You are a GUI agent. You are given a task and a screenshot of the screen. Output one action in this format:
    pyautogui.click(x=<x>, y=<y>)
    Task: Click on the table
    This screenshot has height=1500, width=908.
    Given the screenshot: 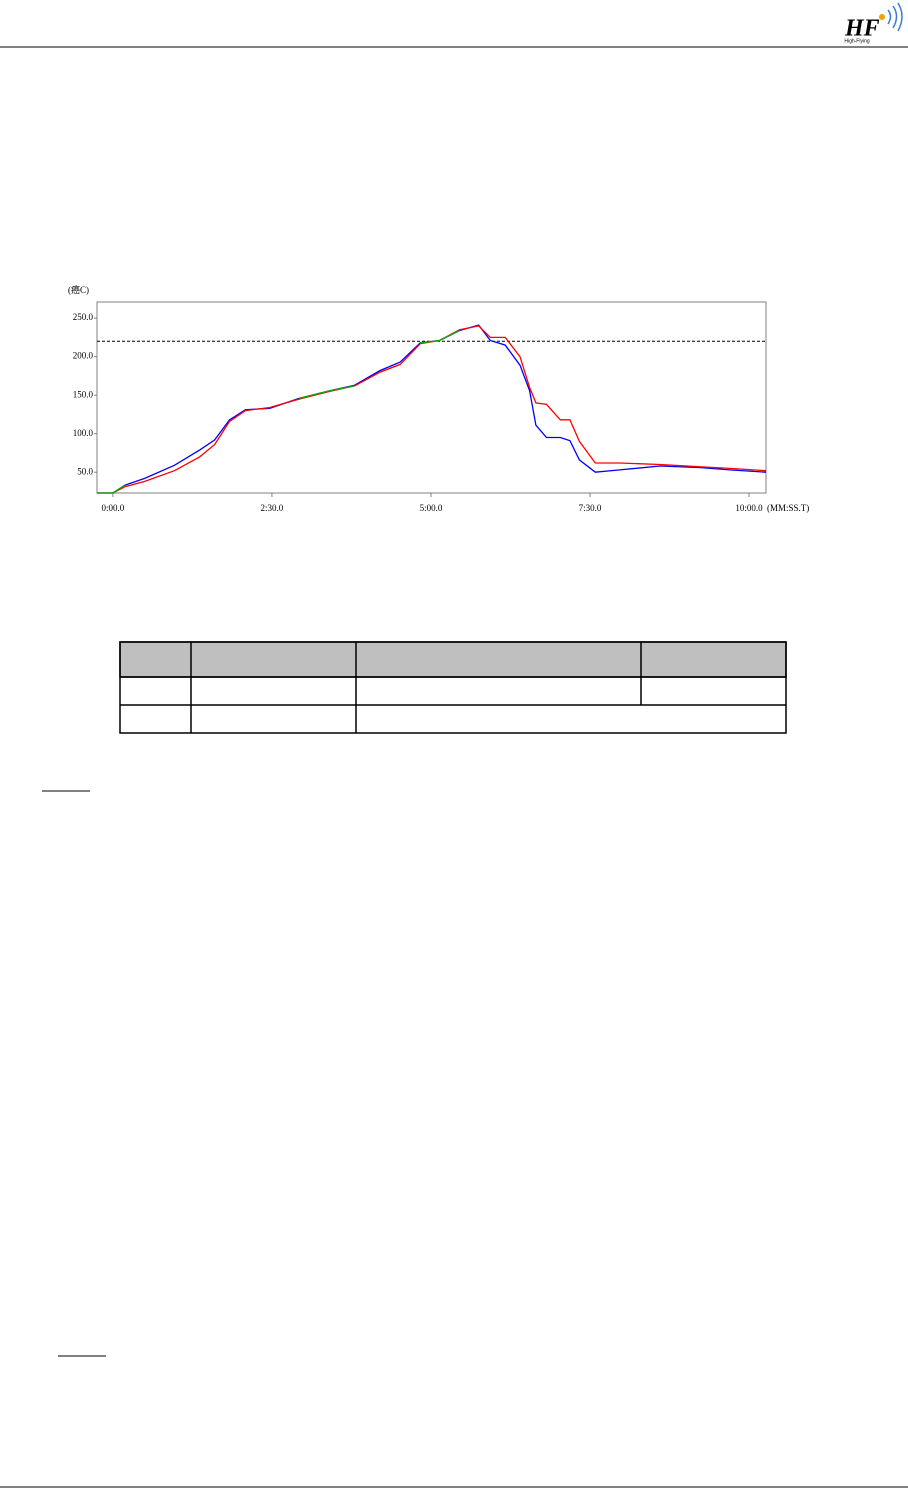 What is the action you would take?
    pyautogui.click(x=453, y=687)
    